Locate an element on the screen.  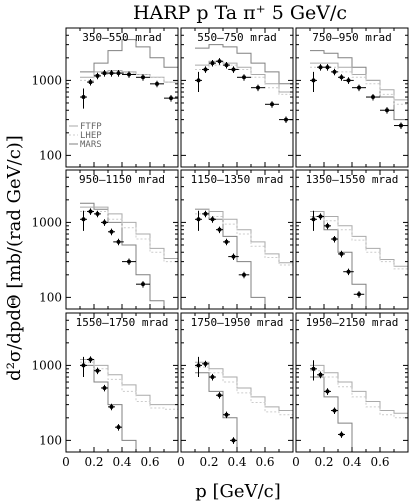
panel-2: 550–750 mrad is located at coordinates (237, 97).